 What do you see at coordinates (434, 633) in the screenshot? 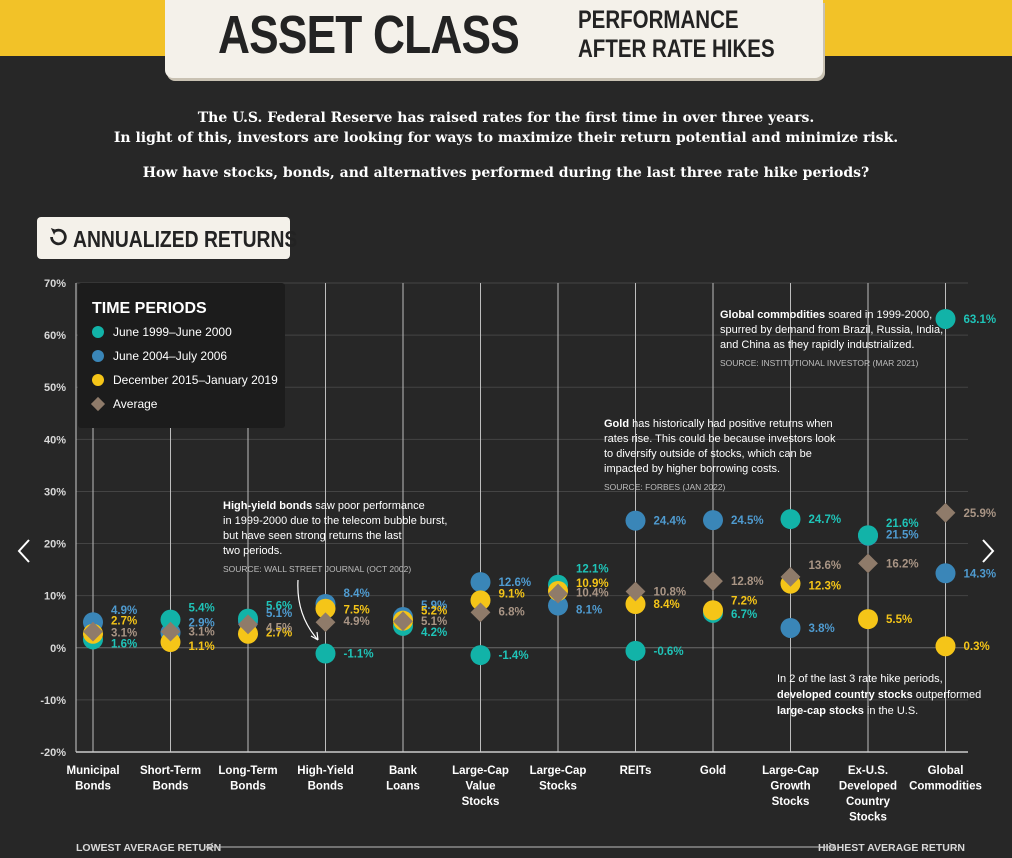
I see `data-label: 4.2%` at bounding box center [434, 633].